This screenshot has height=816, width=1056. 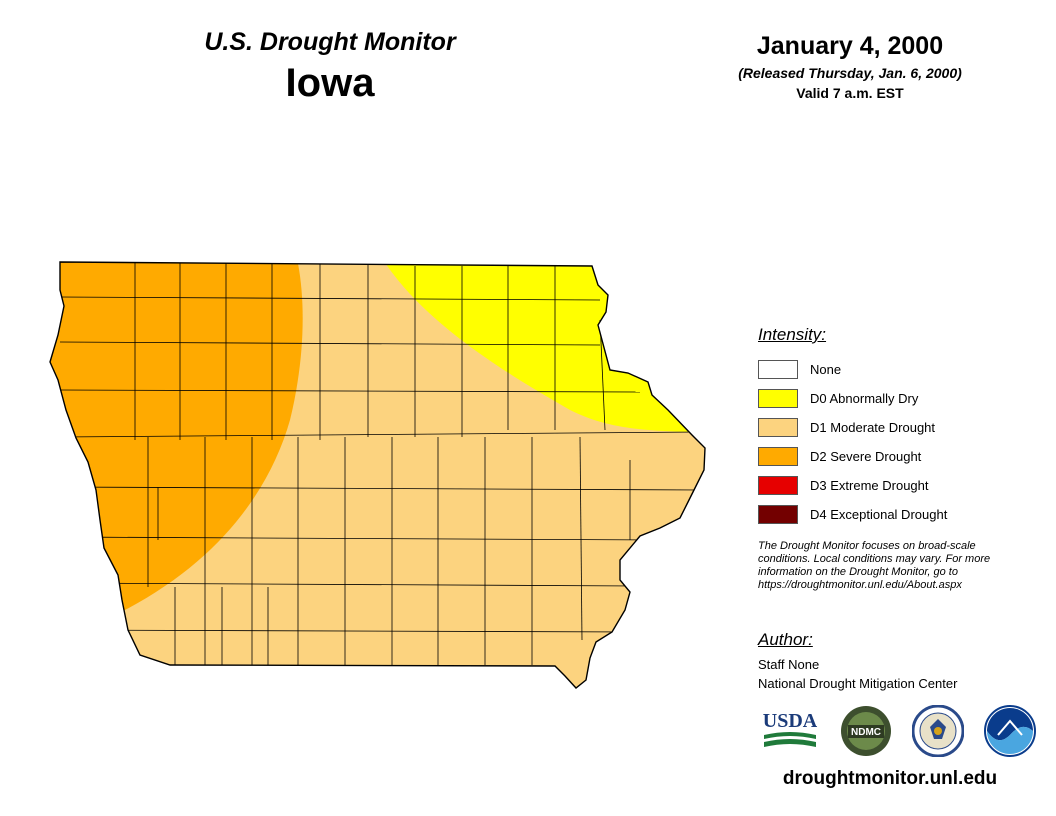 I want to click on legend-label: D2 Severe Drought, so click(x=866, y=456).